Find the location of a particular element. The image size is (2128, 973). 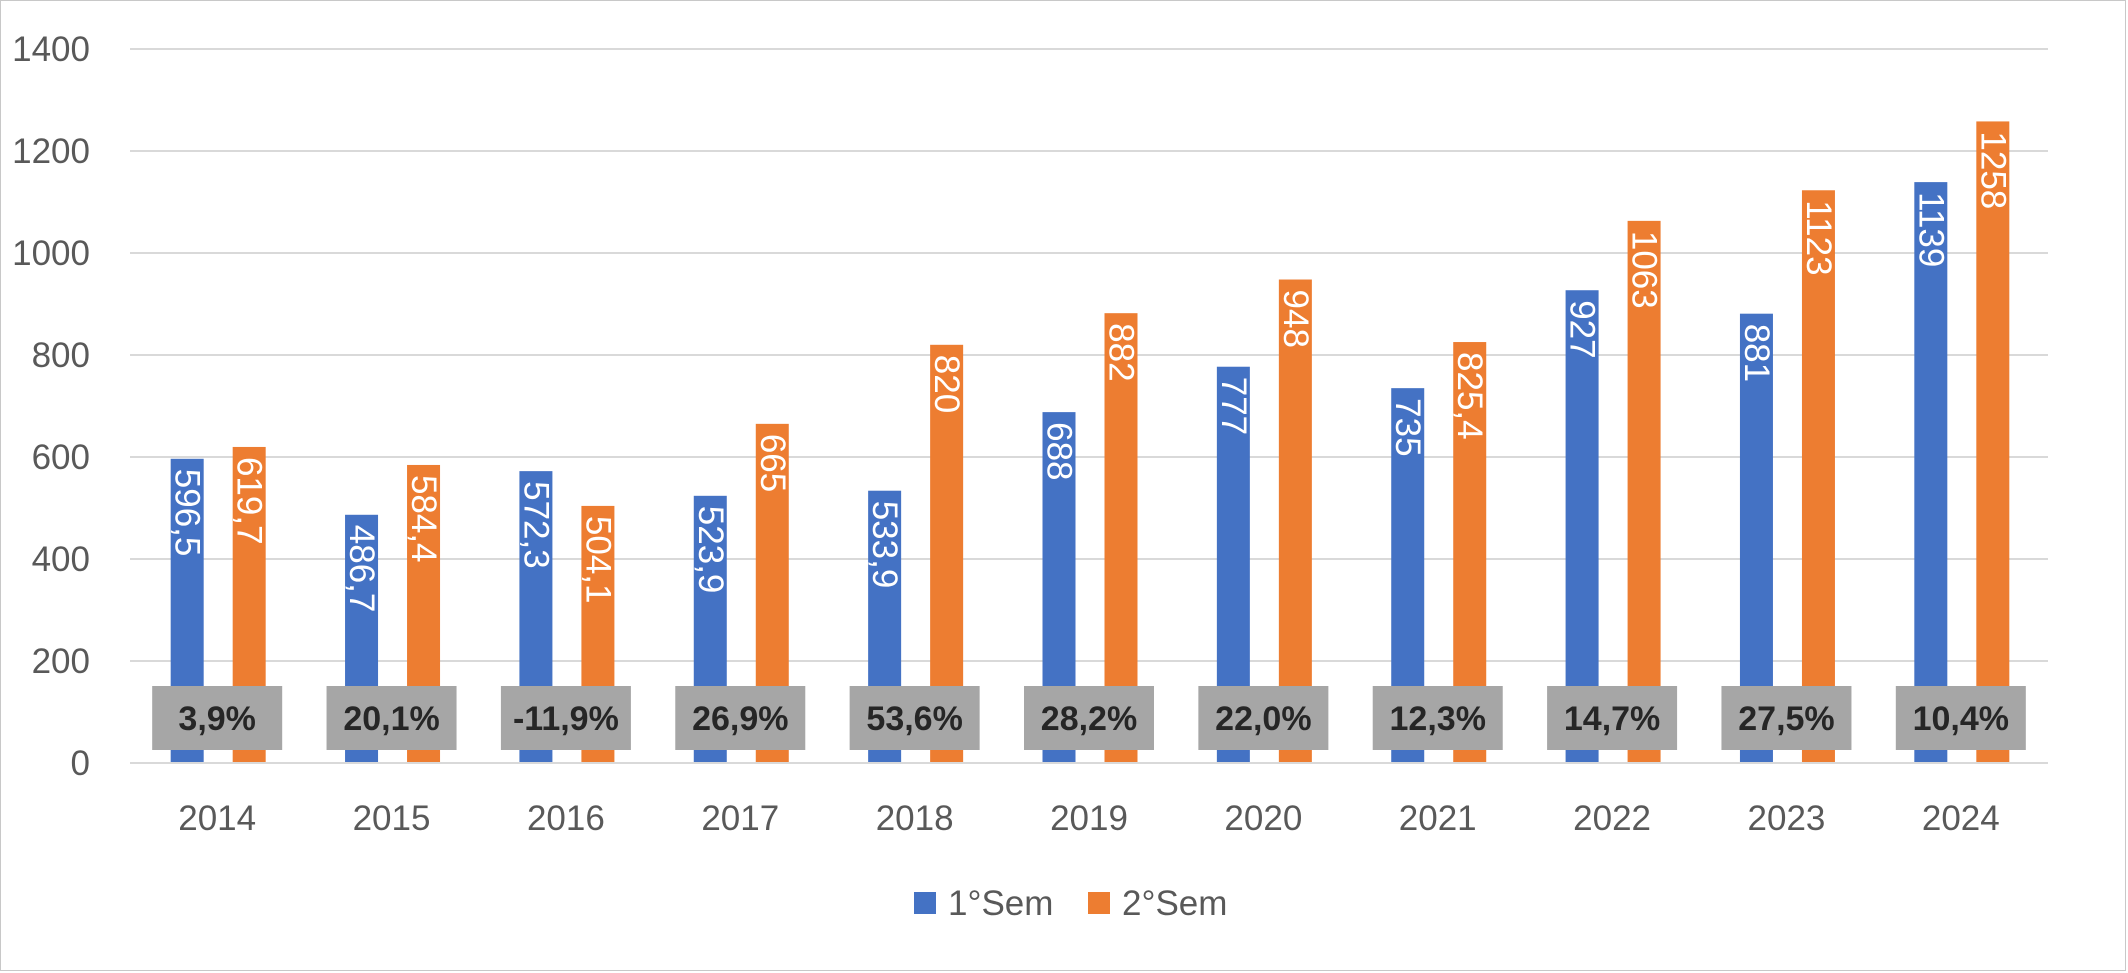

x-tick-label: 2019 is located at coordinates (1089, 818).